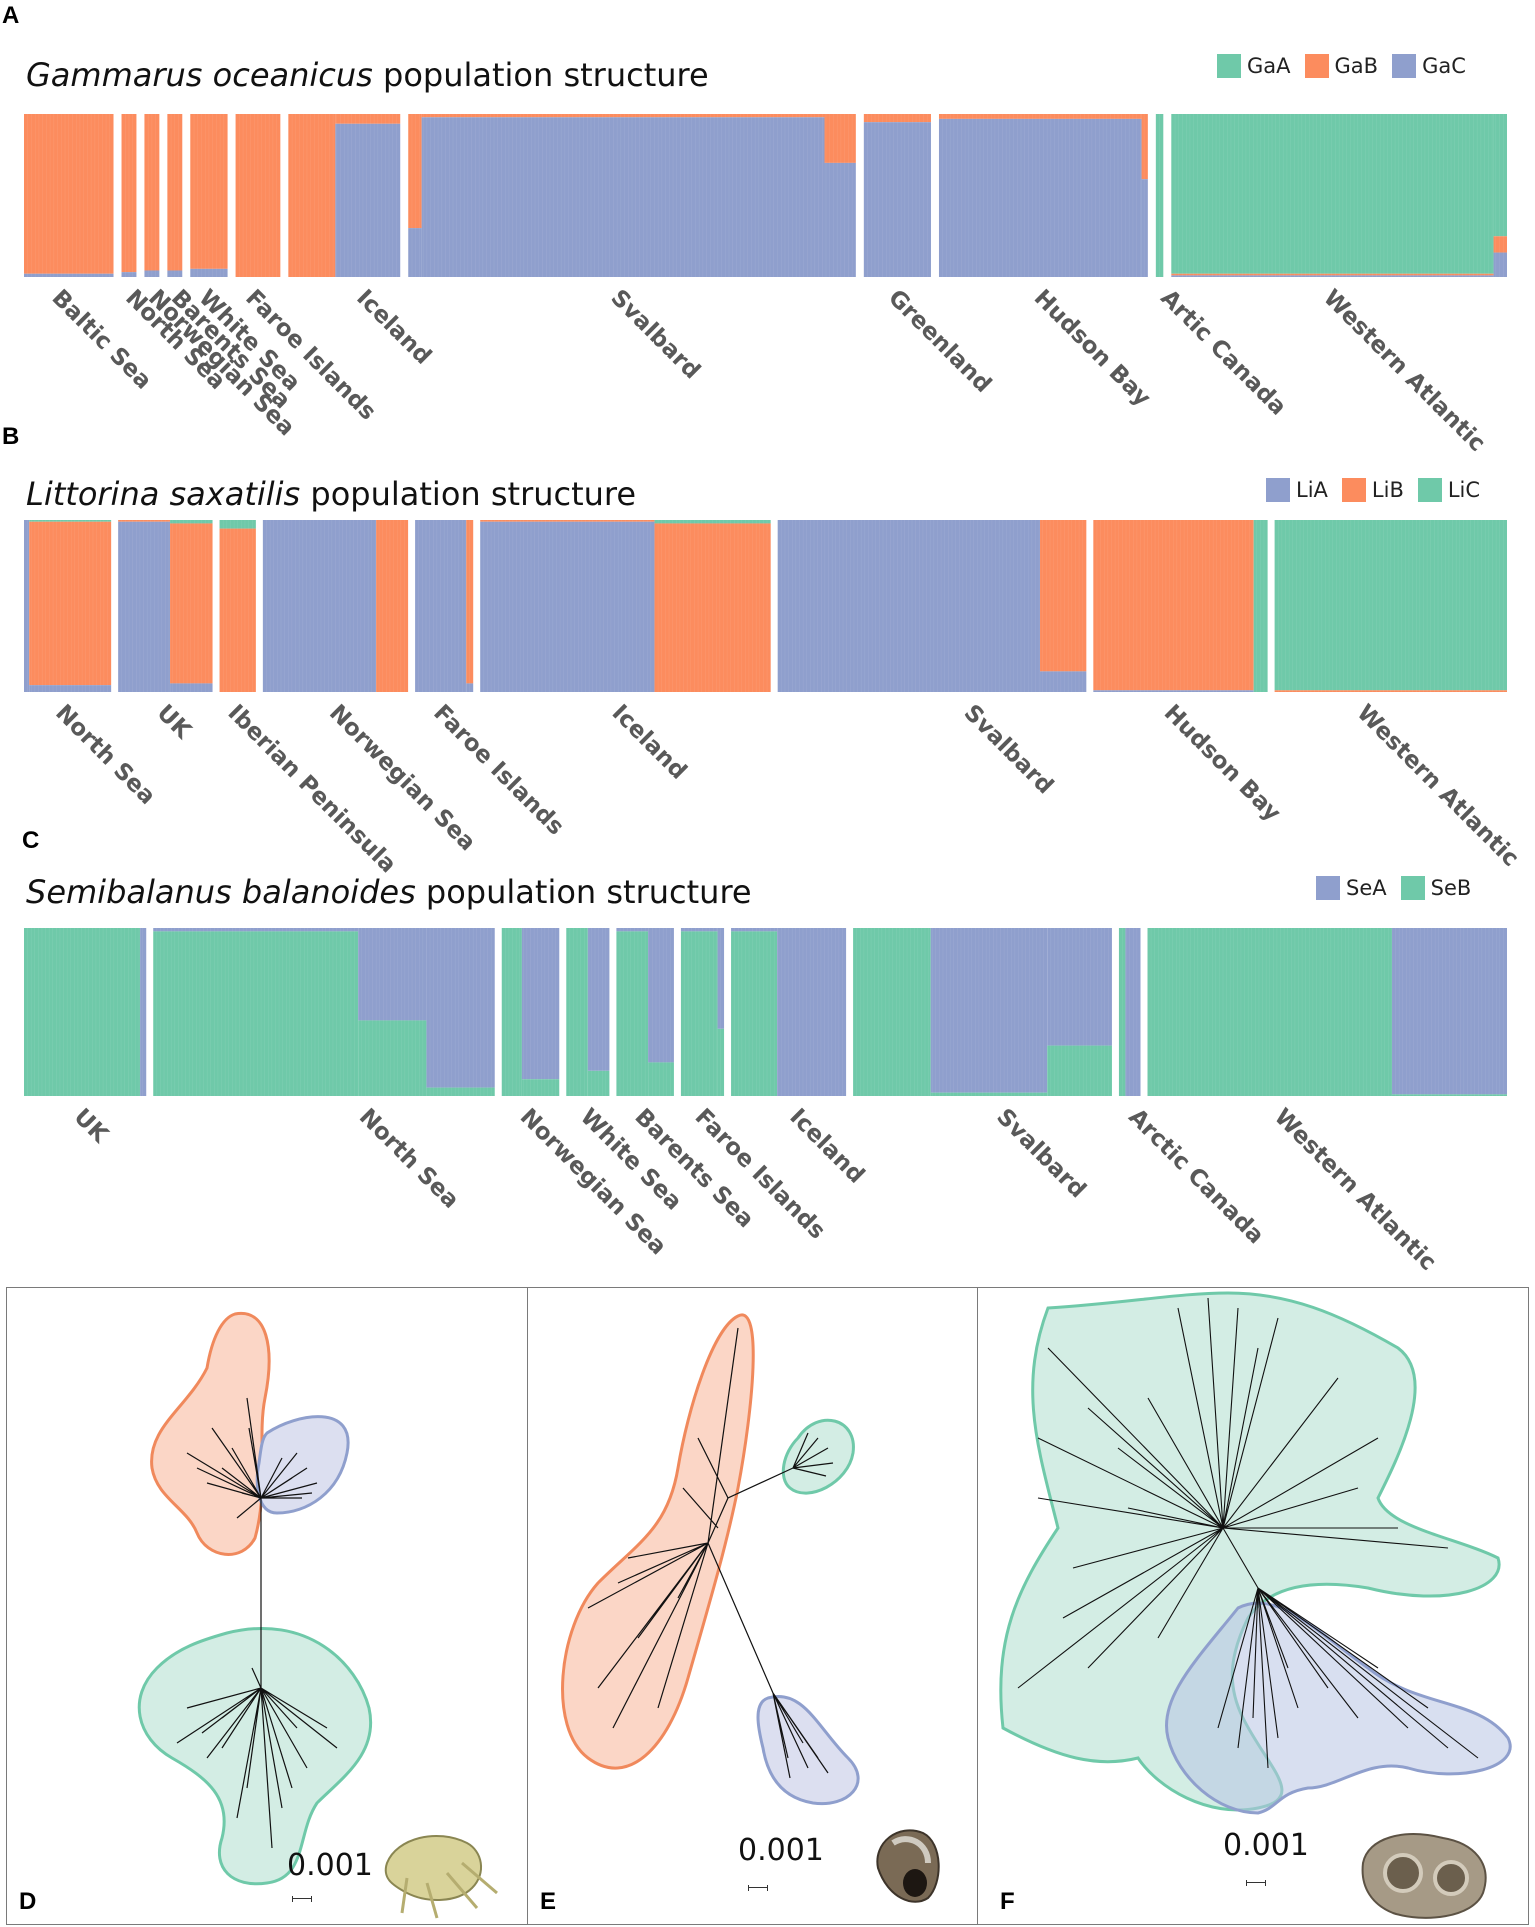  Describe the element at coordinates (540, 75) in the screenshot. I see `panel-a-title-suffix: population structure` at that location.